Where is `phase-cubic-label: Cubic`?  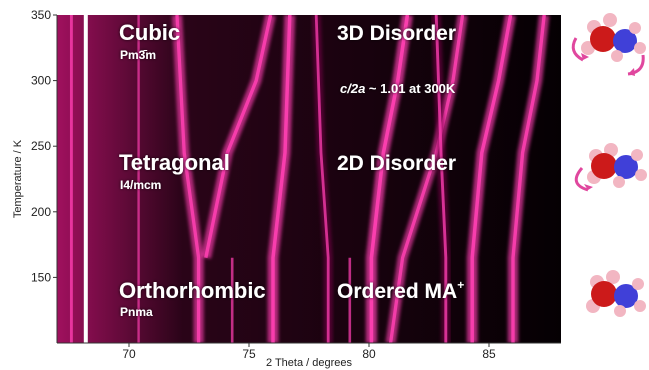 phase-cubic-label: Cubic is located at coordinates (149, 32).